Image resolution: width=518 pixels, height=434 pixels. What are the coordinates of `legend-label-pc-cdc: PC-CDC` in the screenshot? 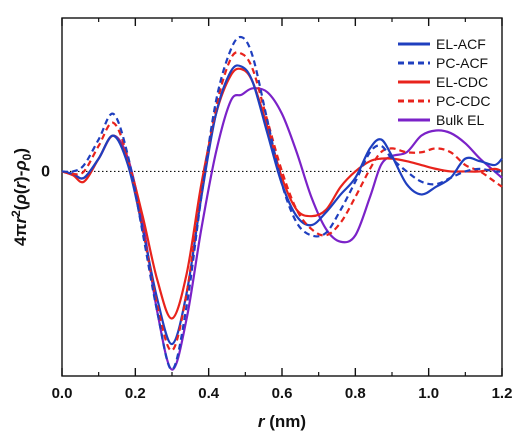 It's located at (463, 101).